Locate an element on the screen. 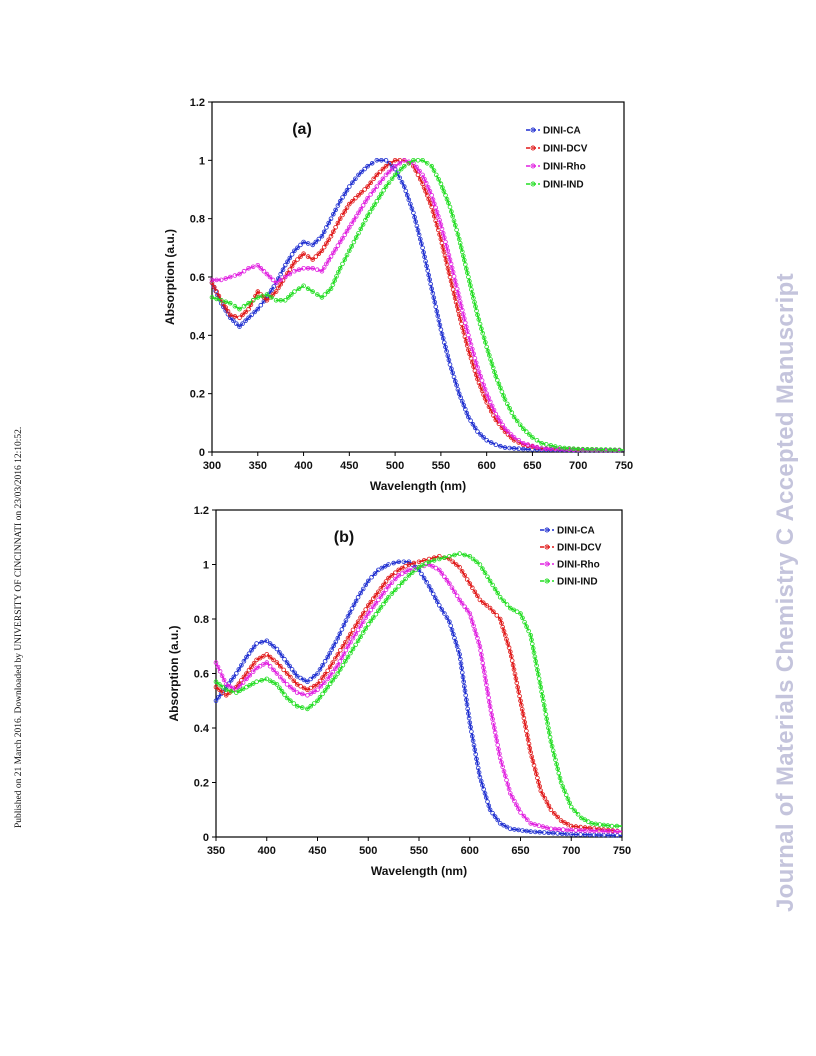  x-tick-label: 550 is located at coordinates (419, 851).